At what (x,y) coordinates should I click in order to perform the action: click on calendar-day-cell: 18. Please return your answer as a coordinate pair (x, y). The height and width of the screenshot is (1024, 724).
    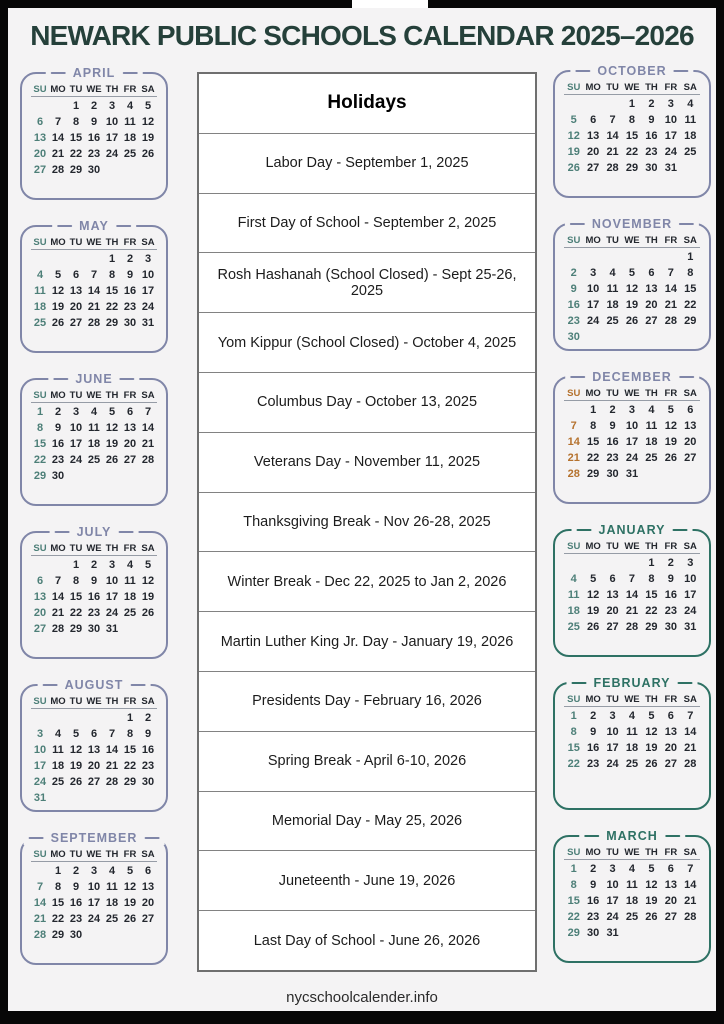
    Looking at the image, I should click on (130, 597).